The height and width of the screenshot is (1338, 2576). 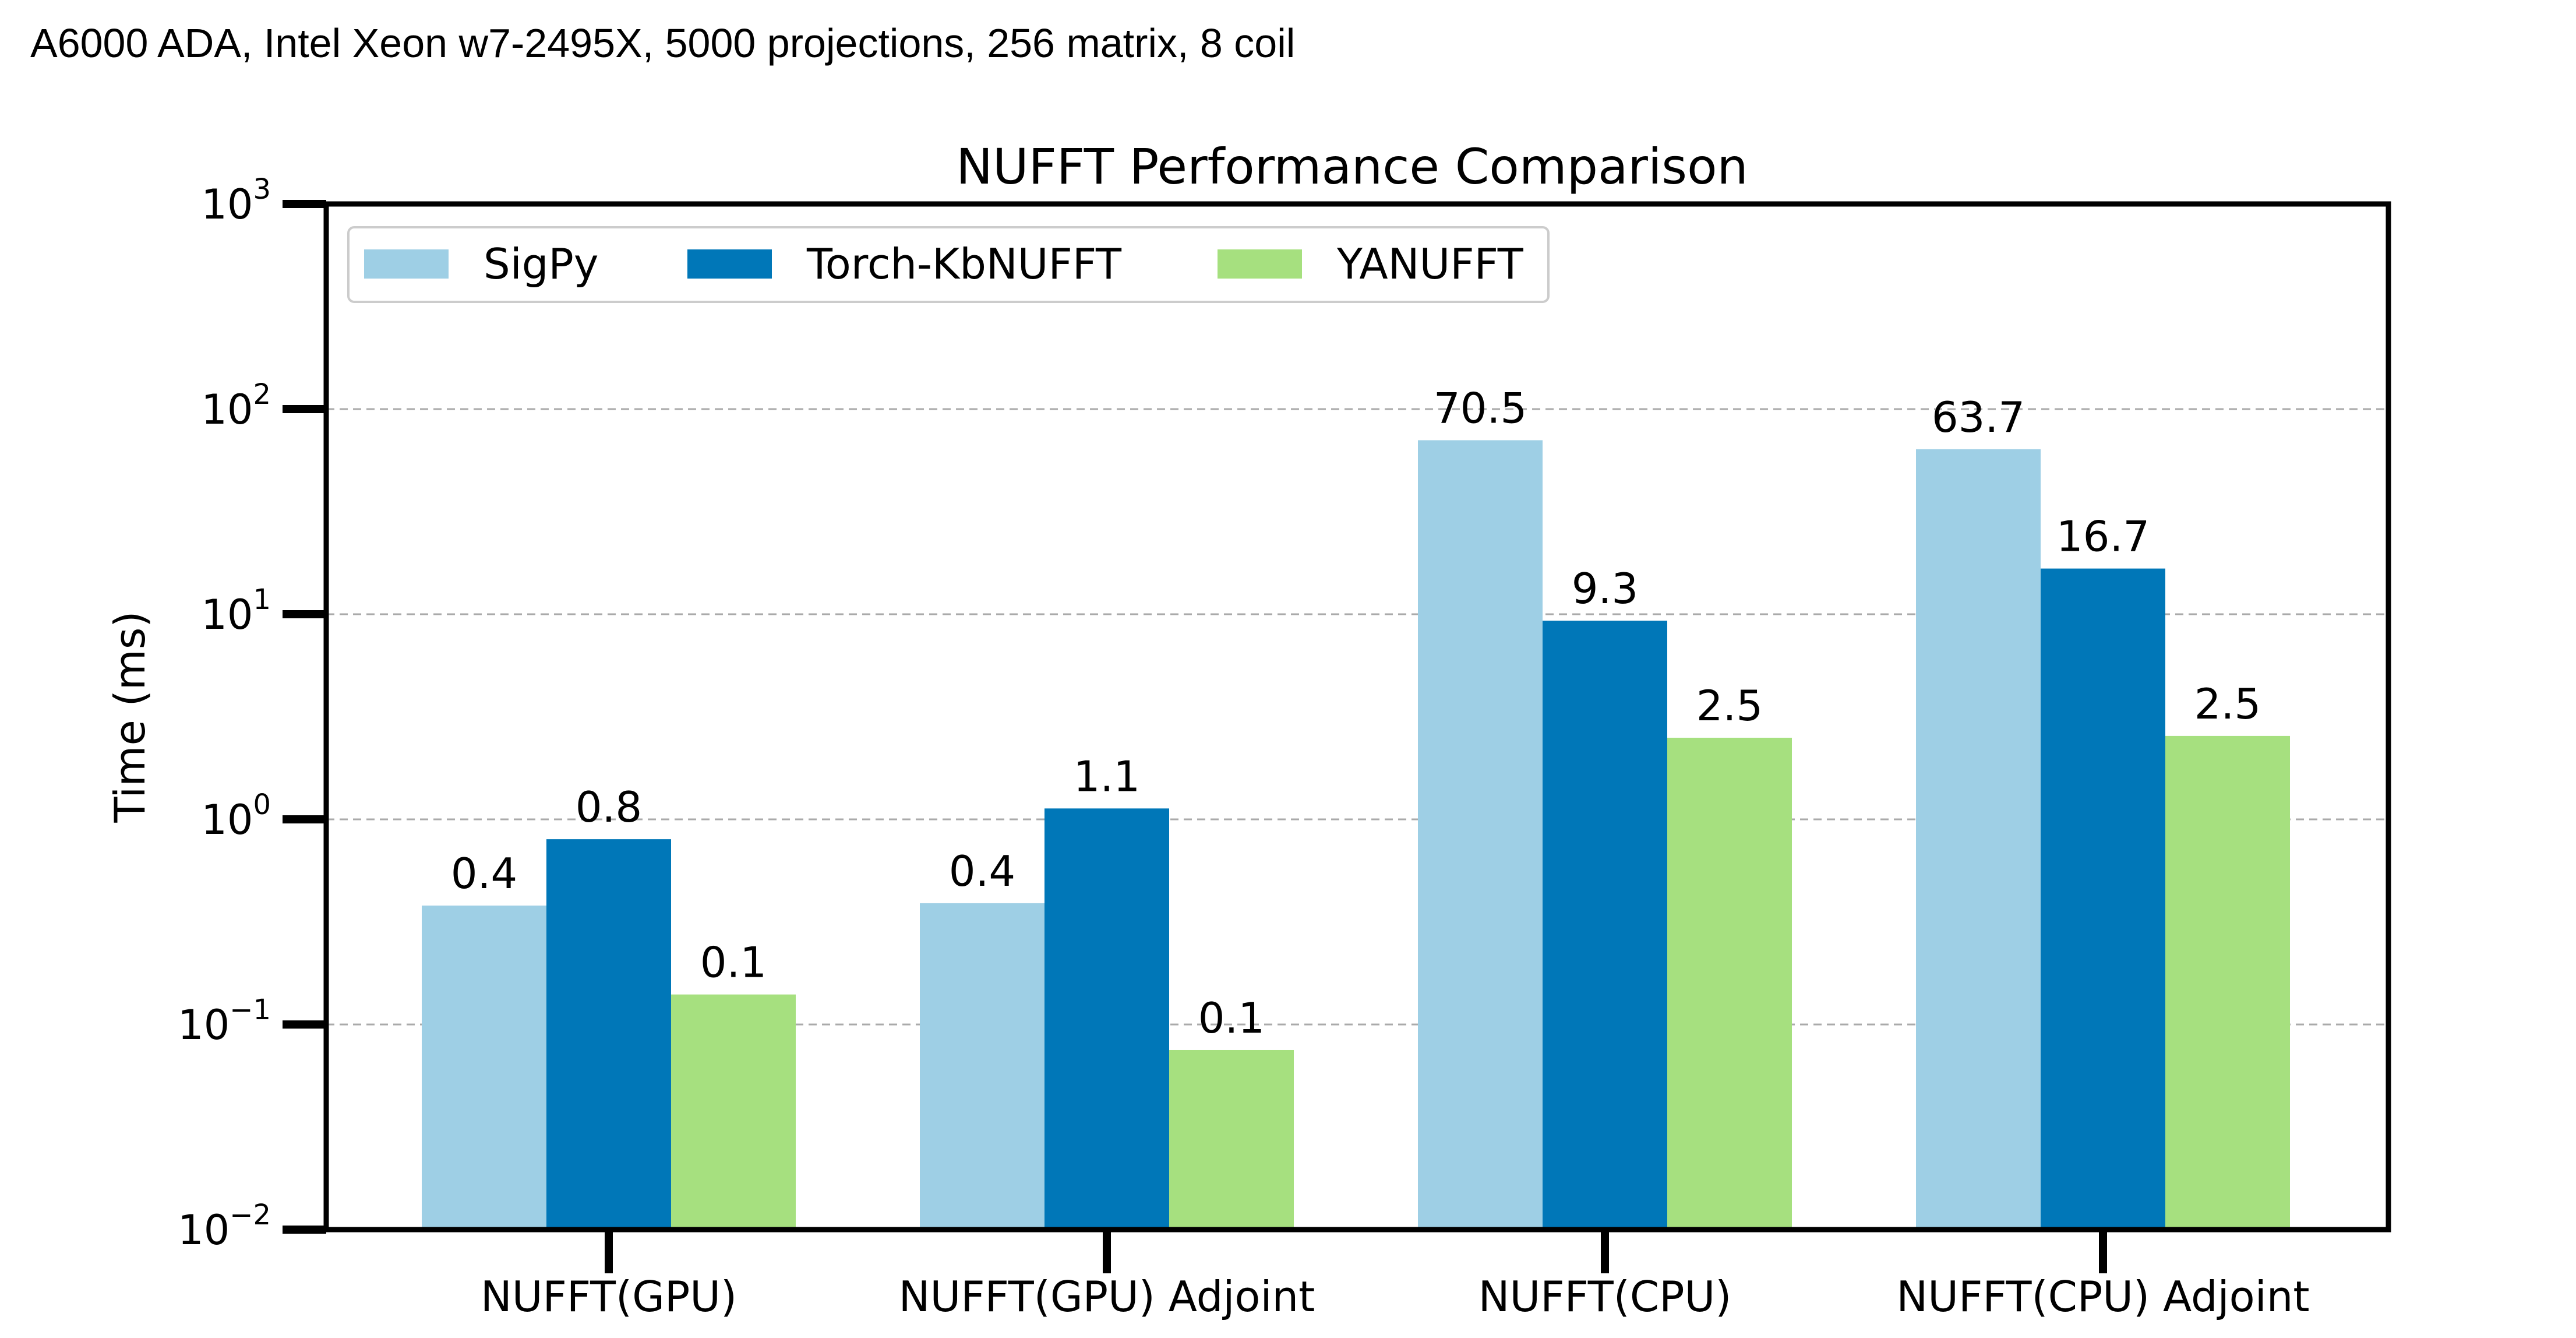 I want to click on legend: SigPy Torch-KbNUFFT YANUFFT, so click(x=949, y=264).